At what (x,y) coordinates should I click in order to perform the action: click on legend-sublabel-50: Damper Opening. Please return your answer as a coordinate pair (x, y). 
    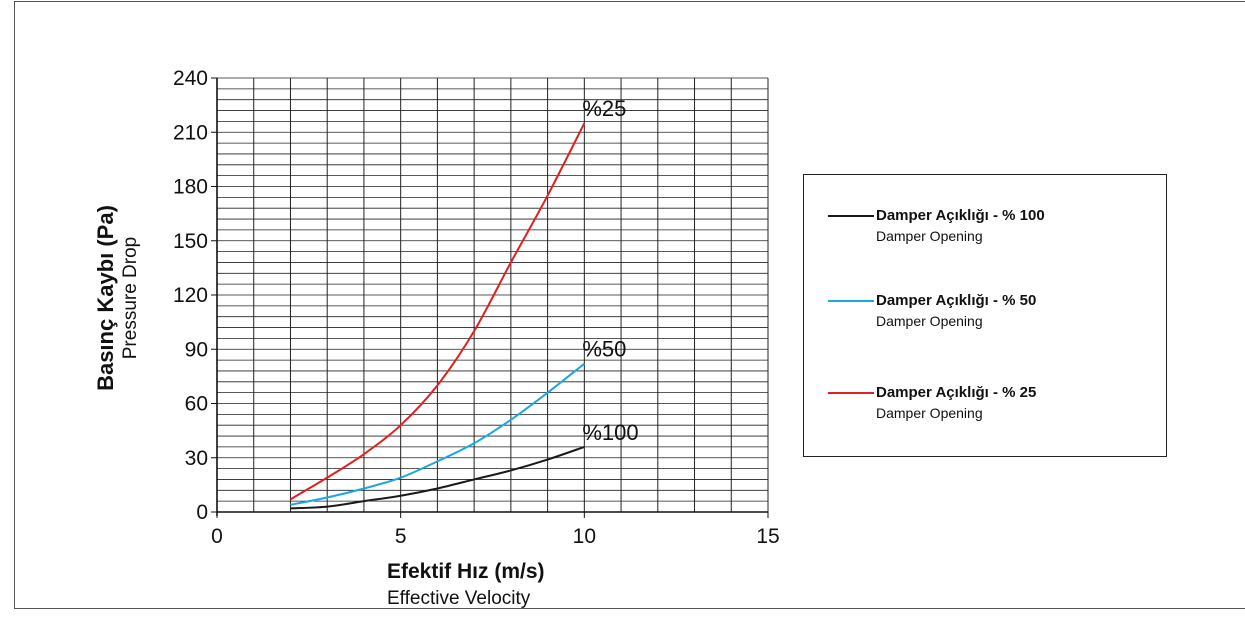
    Looking at the image, I should click on (929, 321).